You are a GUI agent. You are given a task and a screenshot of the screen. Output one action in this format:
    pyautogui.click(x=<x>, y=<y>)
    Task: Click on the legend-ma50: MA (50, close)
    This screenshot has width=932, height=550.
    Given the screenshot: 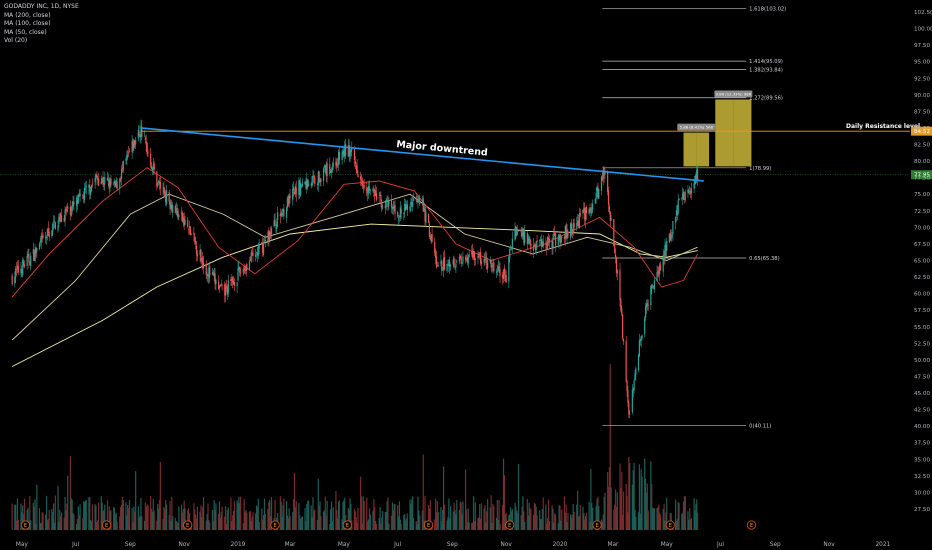 What is the action you would take?
    pyautogui.click(x=25, y=32)
    